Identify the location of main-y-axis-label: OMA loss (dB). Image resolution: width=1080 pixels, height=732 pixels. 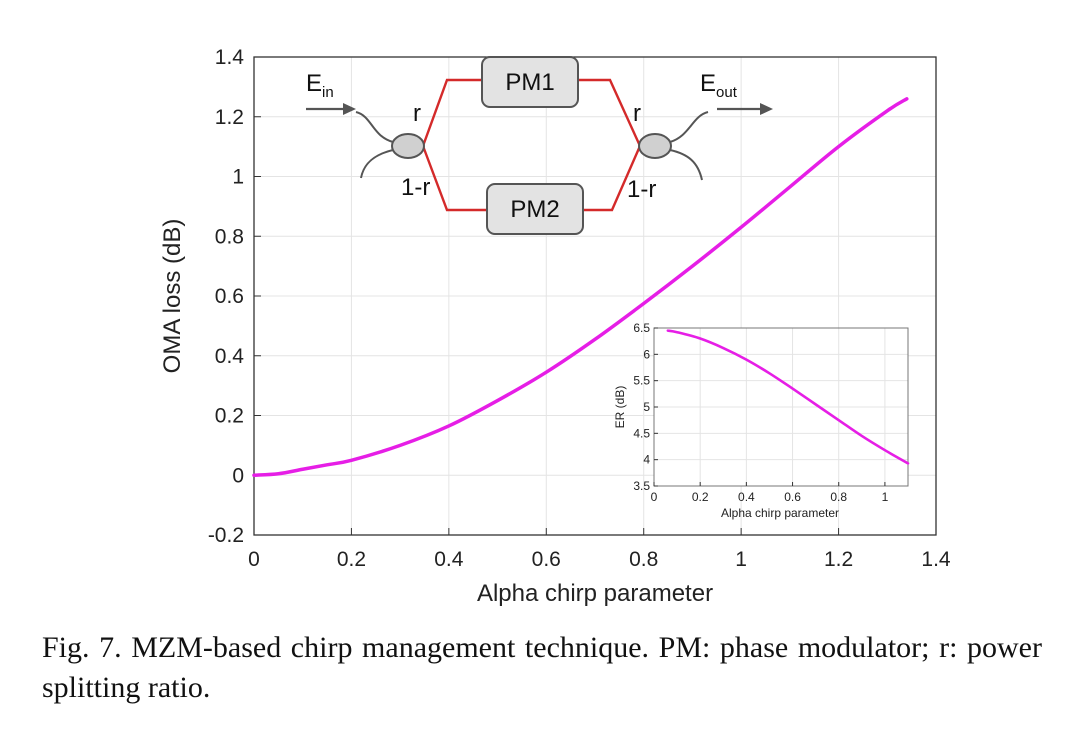
(172, 296).